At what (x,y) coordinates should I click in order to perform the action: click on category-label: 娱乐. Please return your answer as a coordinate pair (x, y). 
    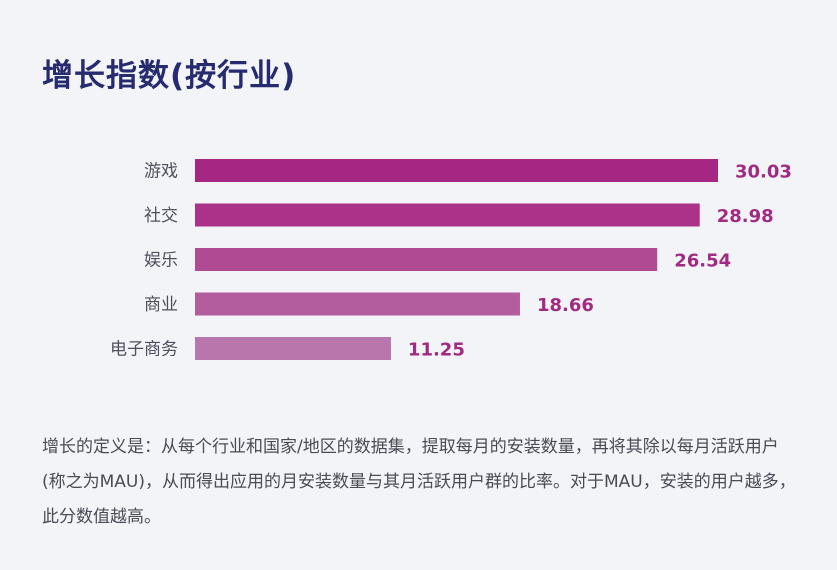
    Looking at the image, I should click on (161, 261).